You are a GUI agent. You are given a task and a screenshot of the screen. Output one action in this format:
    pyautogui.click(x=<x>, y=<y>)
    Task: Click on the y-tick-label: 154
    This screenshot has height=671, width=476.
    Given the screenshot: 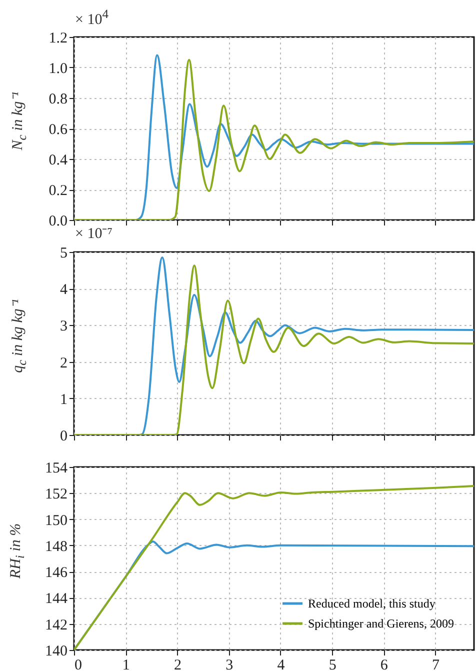 What is the action you would take?
    pyautogui.click(x=56, y=468)
    